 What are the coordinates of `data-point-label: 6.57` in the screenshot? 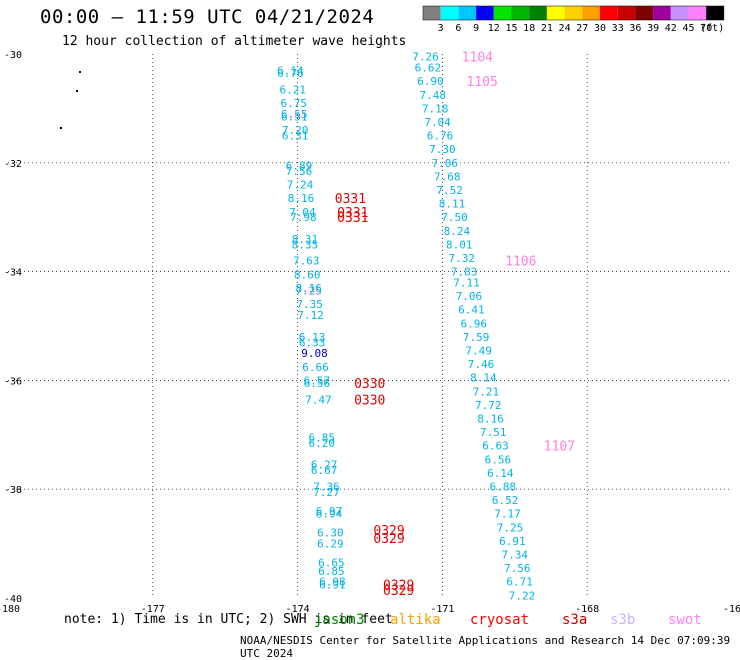 It's located at (317, 380).